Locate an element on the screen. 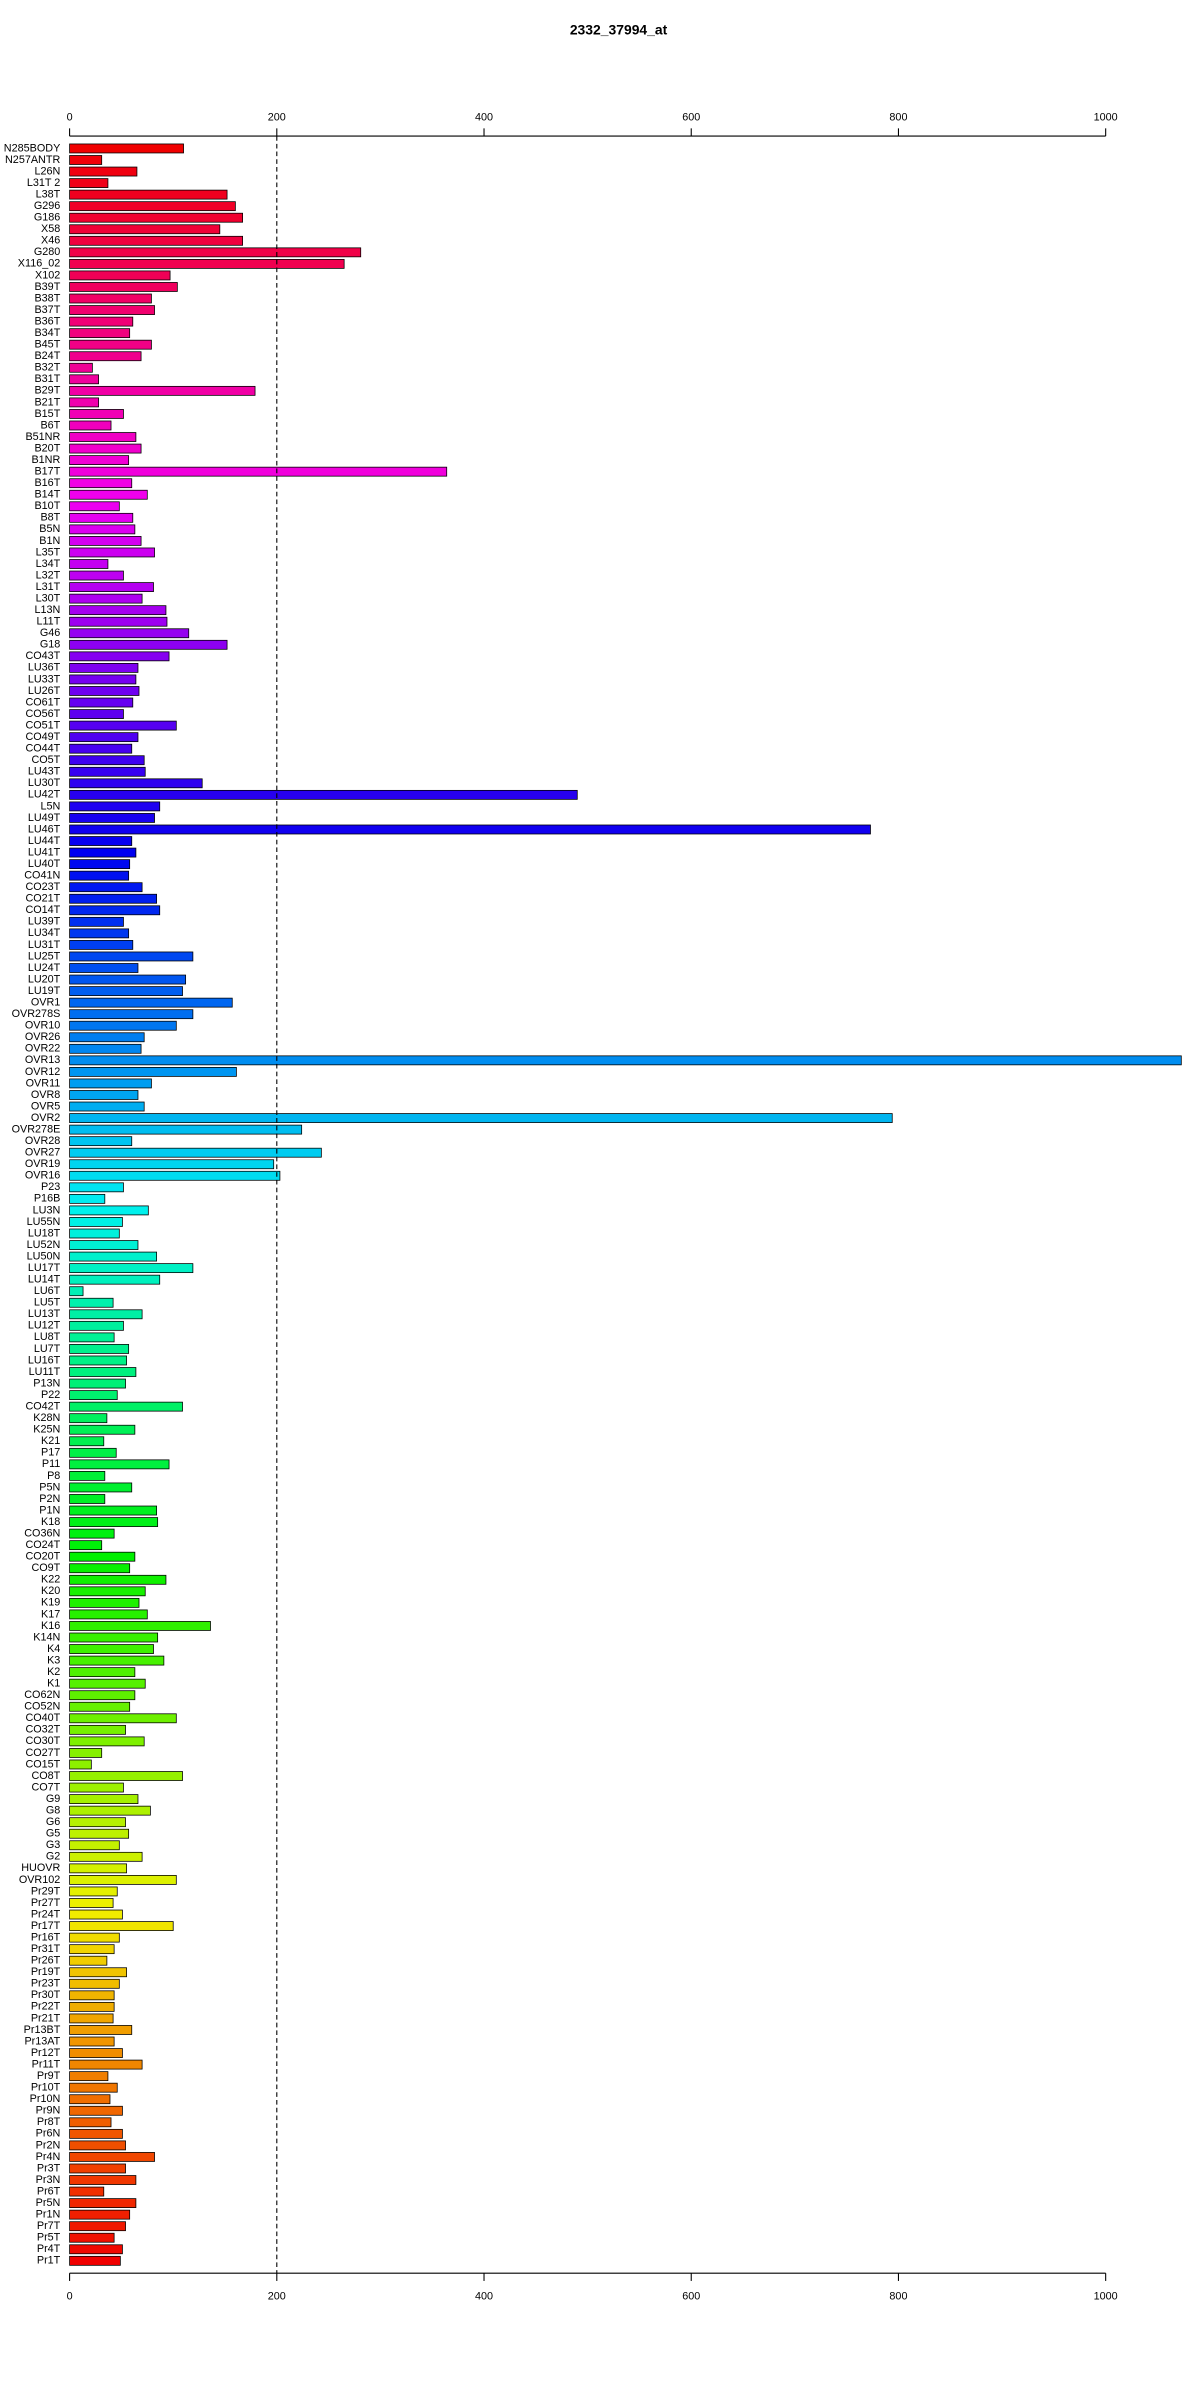  y-tick-label: Pr19T is located at coordinates (46, 1972).